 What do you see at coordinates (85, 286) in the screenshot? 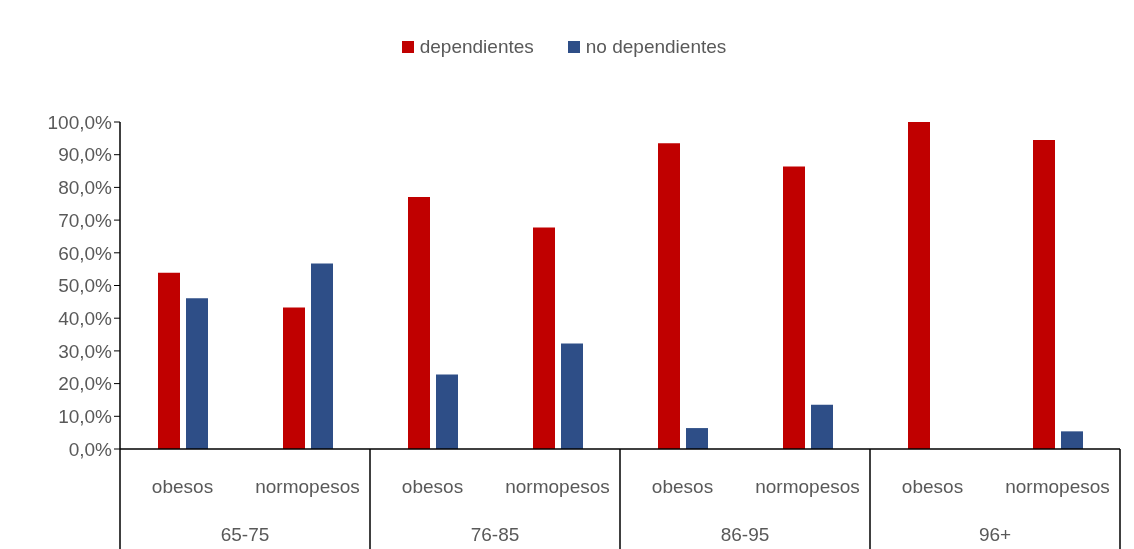
I see `y-tick-label: 50,0%` at bounding box center [85, 286].